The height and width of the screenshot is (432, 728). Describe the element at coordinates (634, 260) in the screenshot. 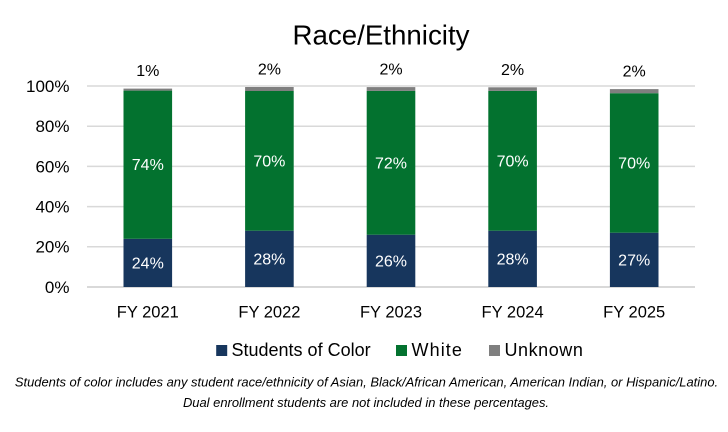

I see `svg-text: 27%` at that location.